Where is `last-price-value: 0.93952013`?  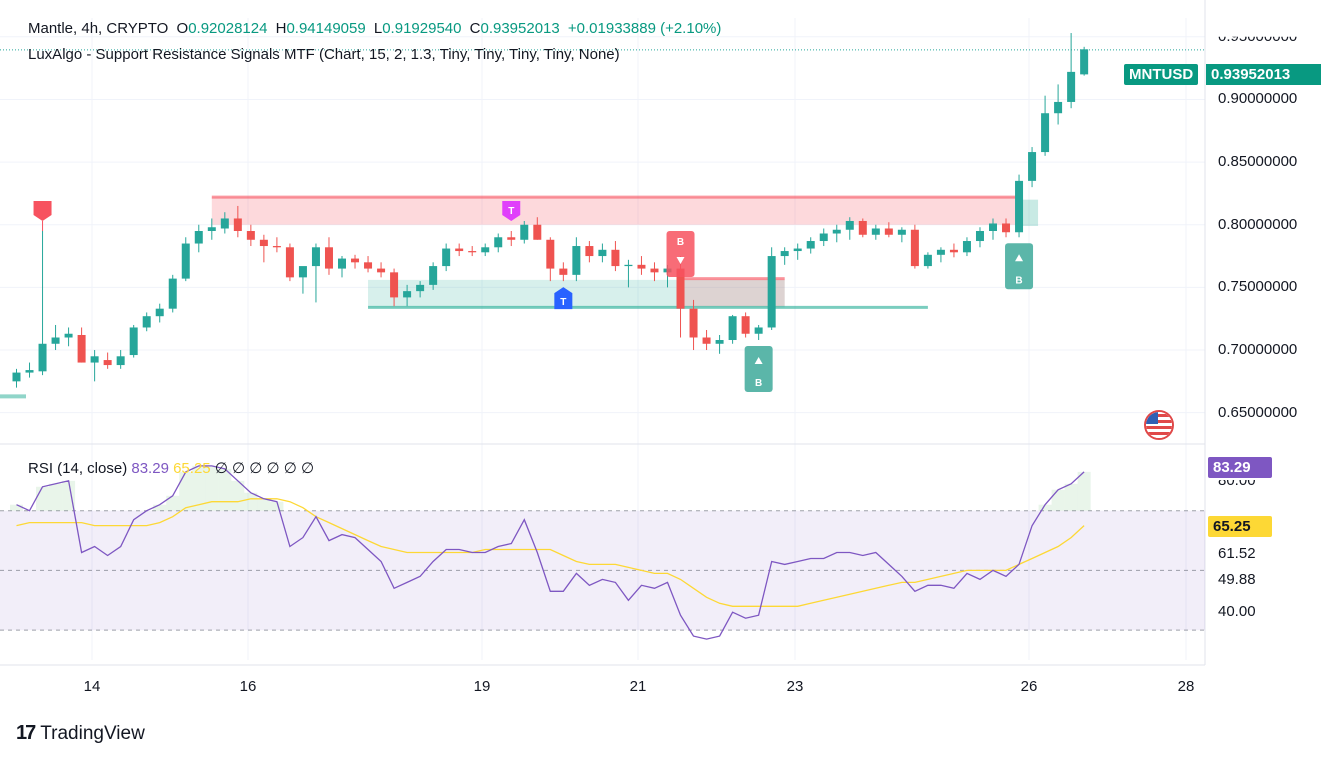 last-price-value: 0.93952013 is located at coordinates (1251, 74).